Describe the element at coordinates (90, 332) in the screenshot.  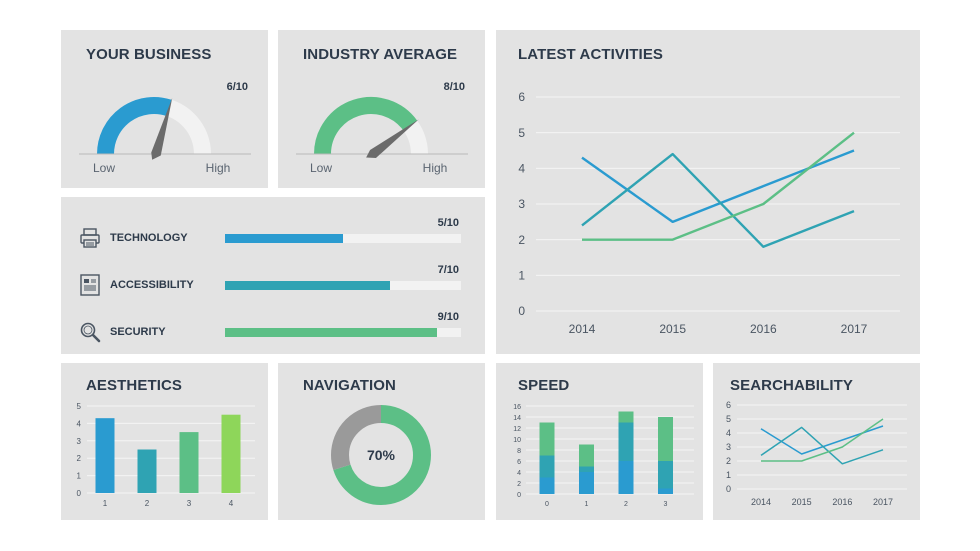
I see `magnifier-icon` at that location.